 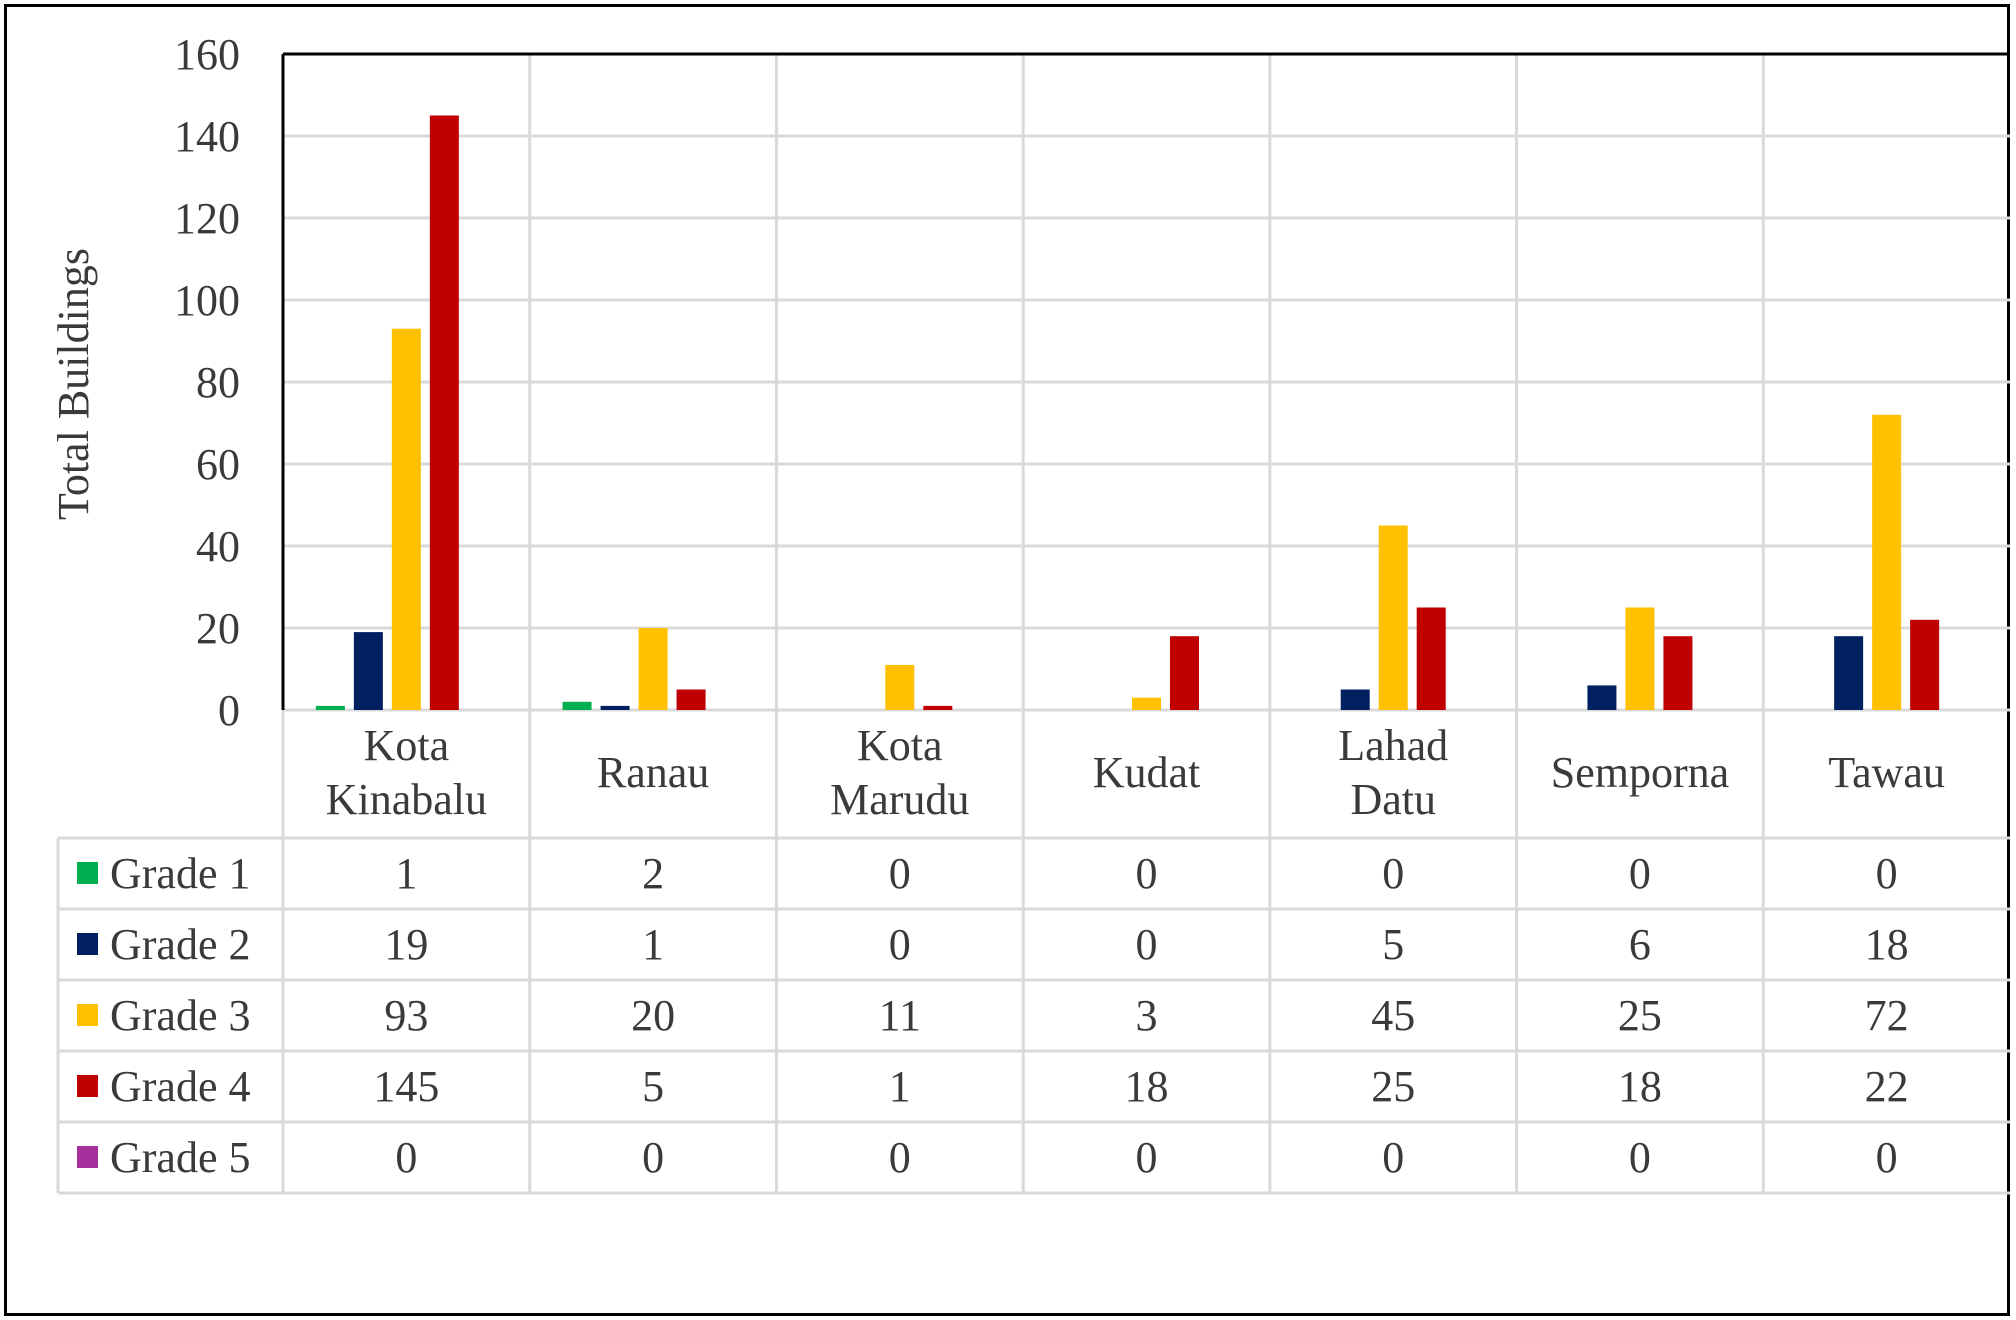 What do you see at coordinates (207, 218) in the screenshot?
I see `y-tick-label: 120` at bounding box center [207, 218].